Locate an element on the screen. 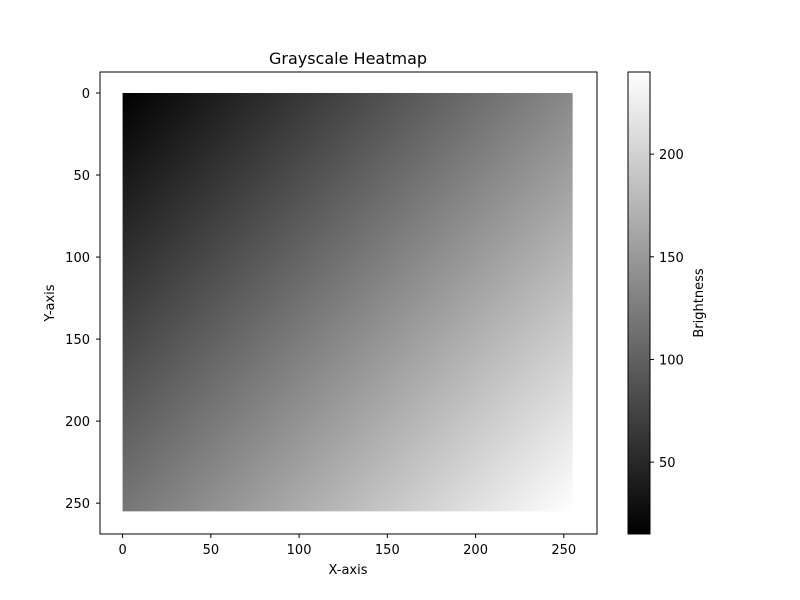 This screenshot has height=600, width=800. x-tick-label: 200 is located at coordinates (475, 550).